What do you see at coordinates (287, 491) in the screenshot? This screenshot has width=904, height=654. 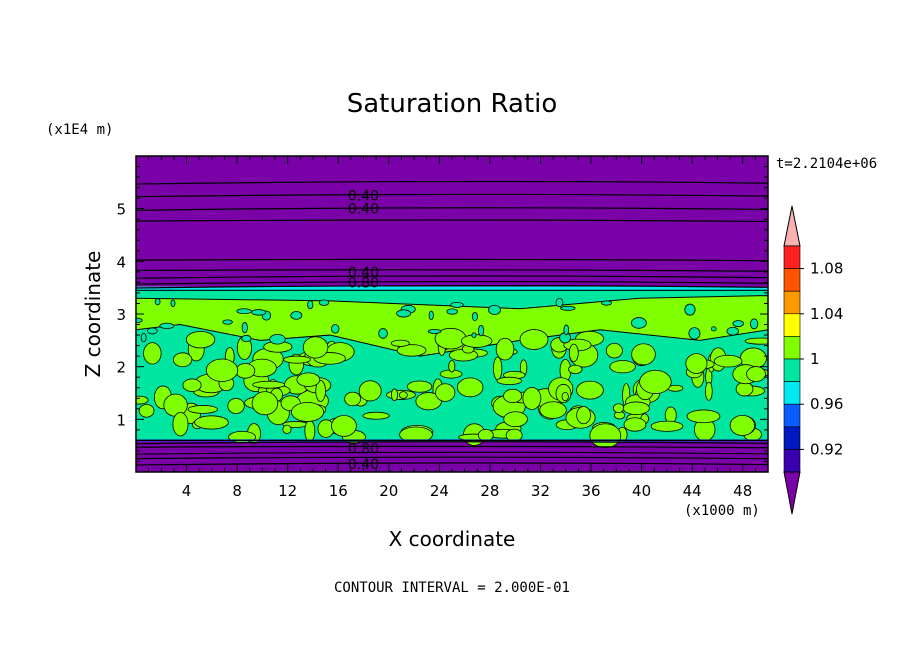 I see `x-tick-label: 12` at bounding box center [287, 491].